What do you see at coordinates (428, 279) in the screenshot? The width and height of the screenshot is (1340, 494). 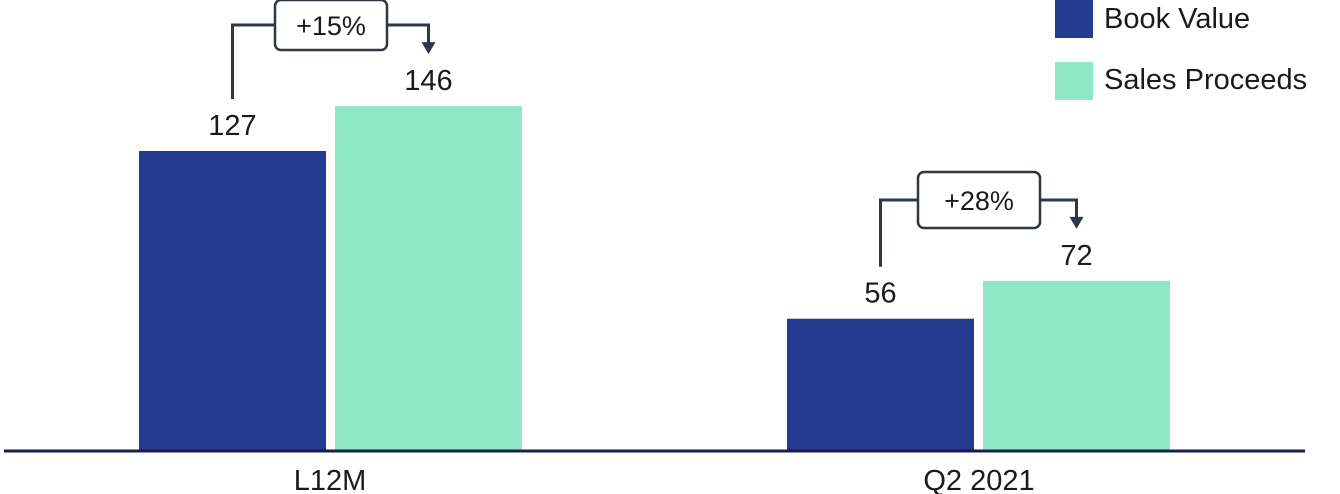 I see `bar-sales-proceeds-l12m` at bounding box center [428, 279].